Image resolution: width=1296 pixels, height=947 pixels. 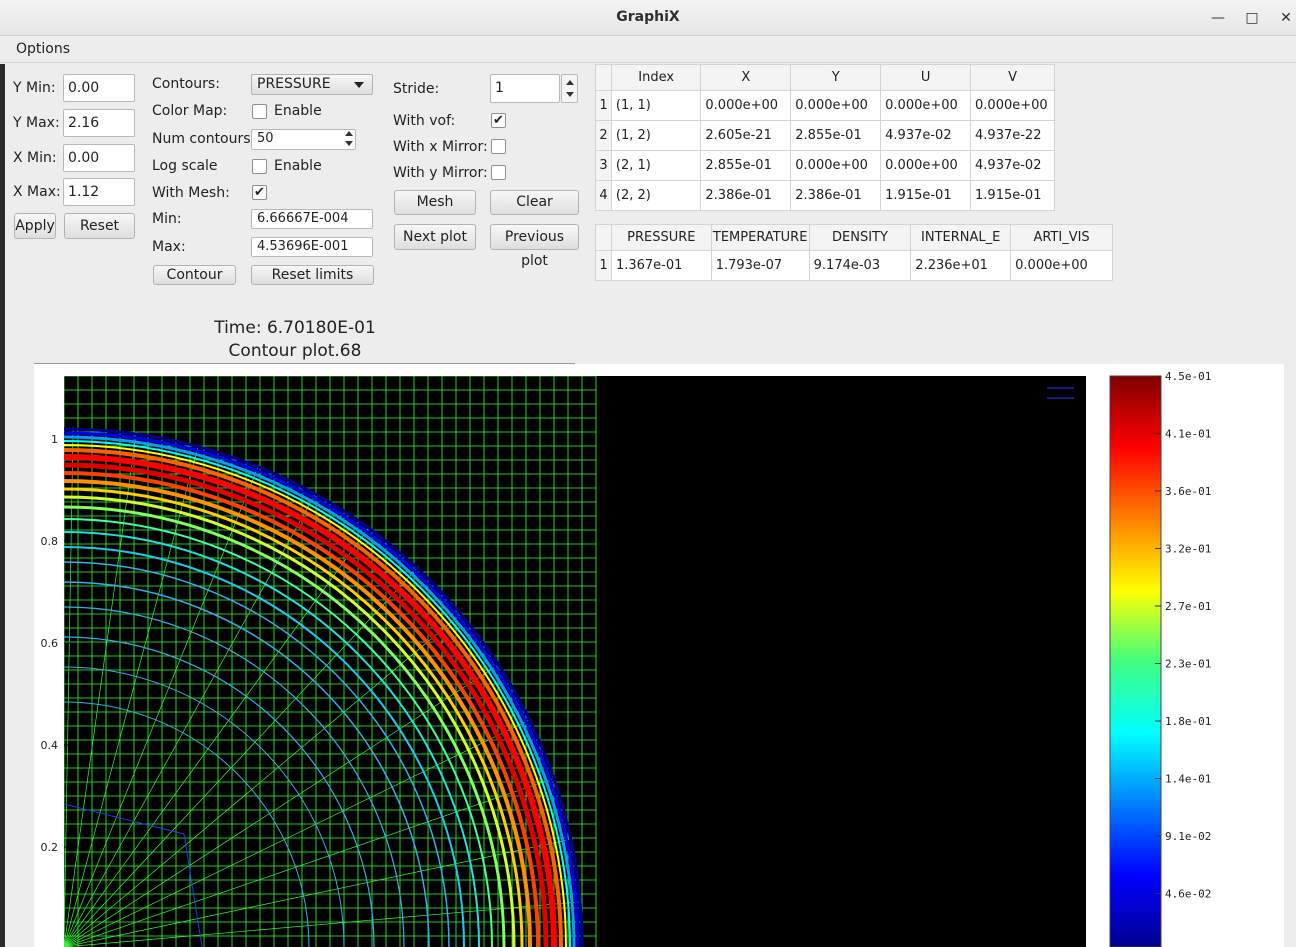 I want to click on column-header: Y, so click(x=836, y=77).